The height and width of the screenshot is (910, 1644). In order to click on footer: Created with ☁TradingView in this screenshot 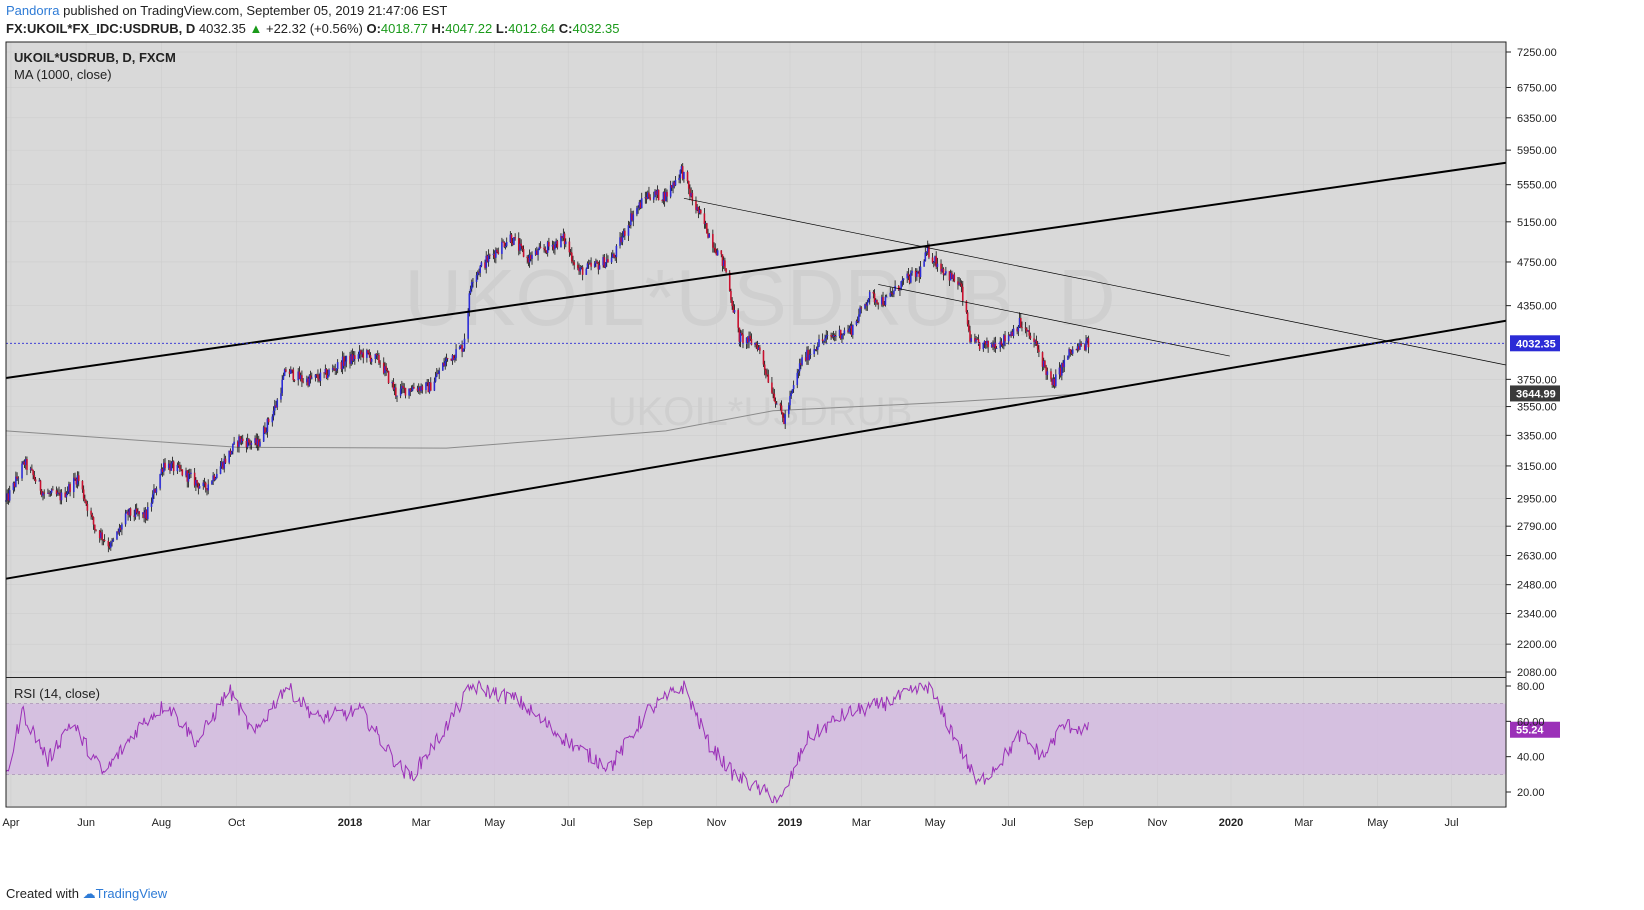, I will do `click(86, 894)`.